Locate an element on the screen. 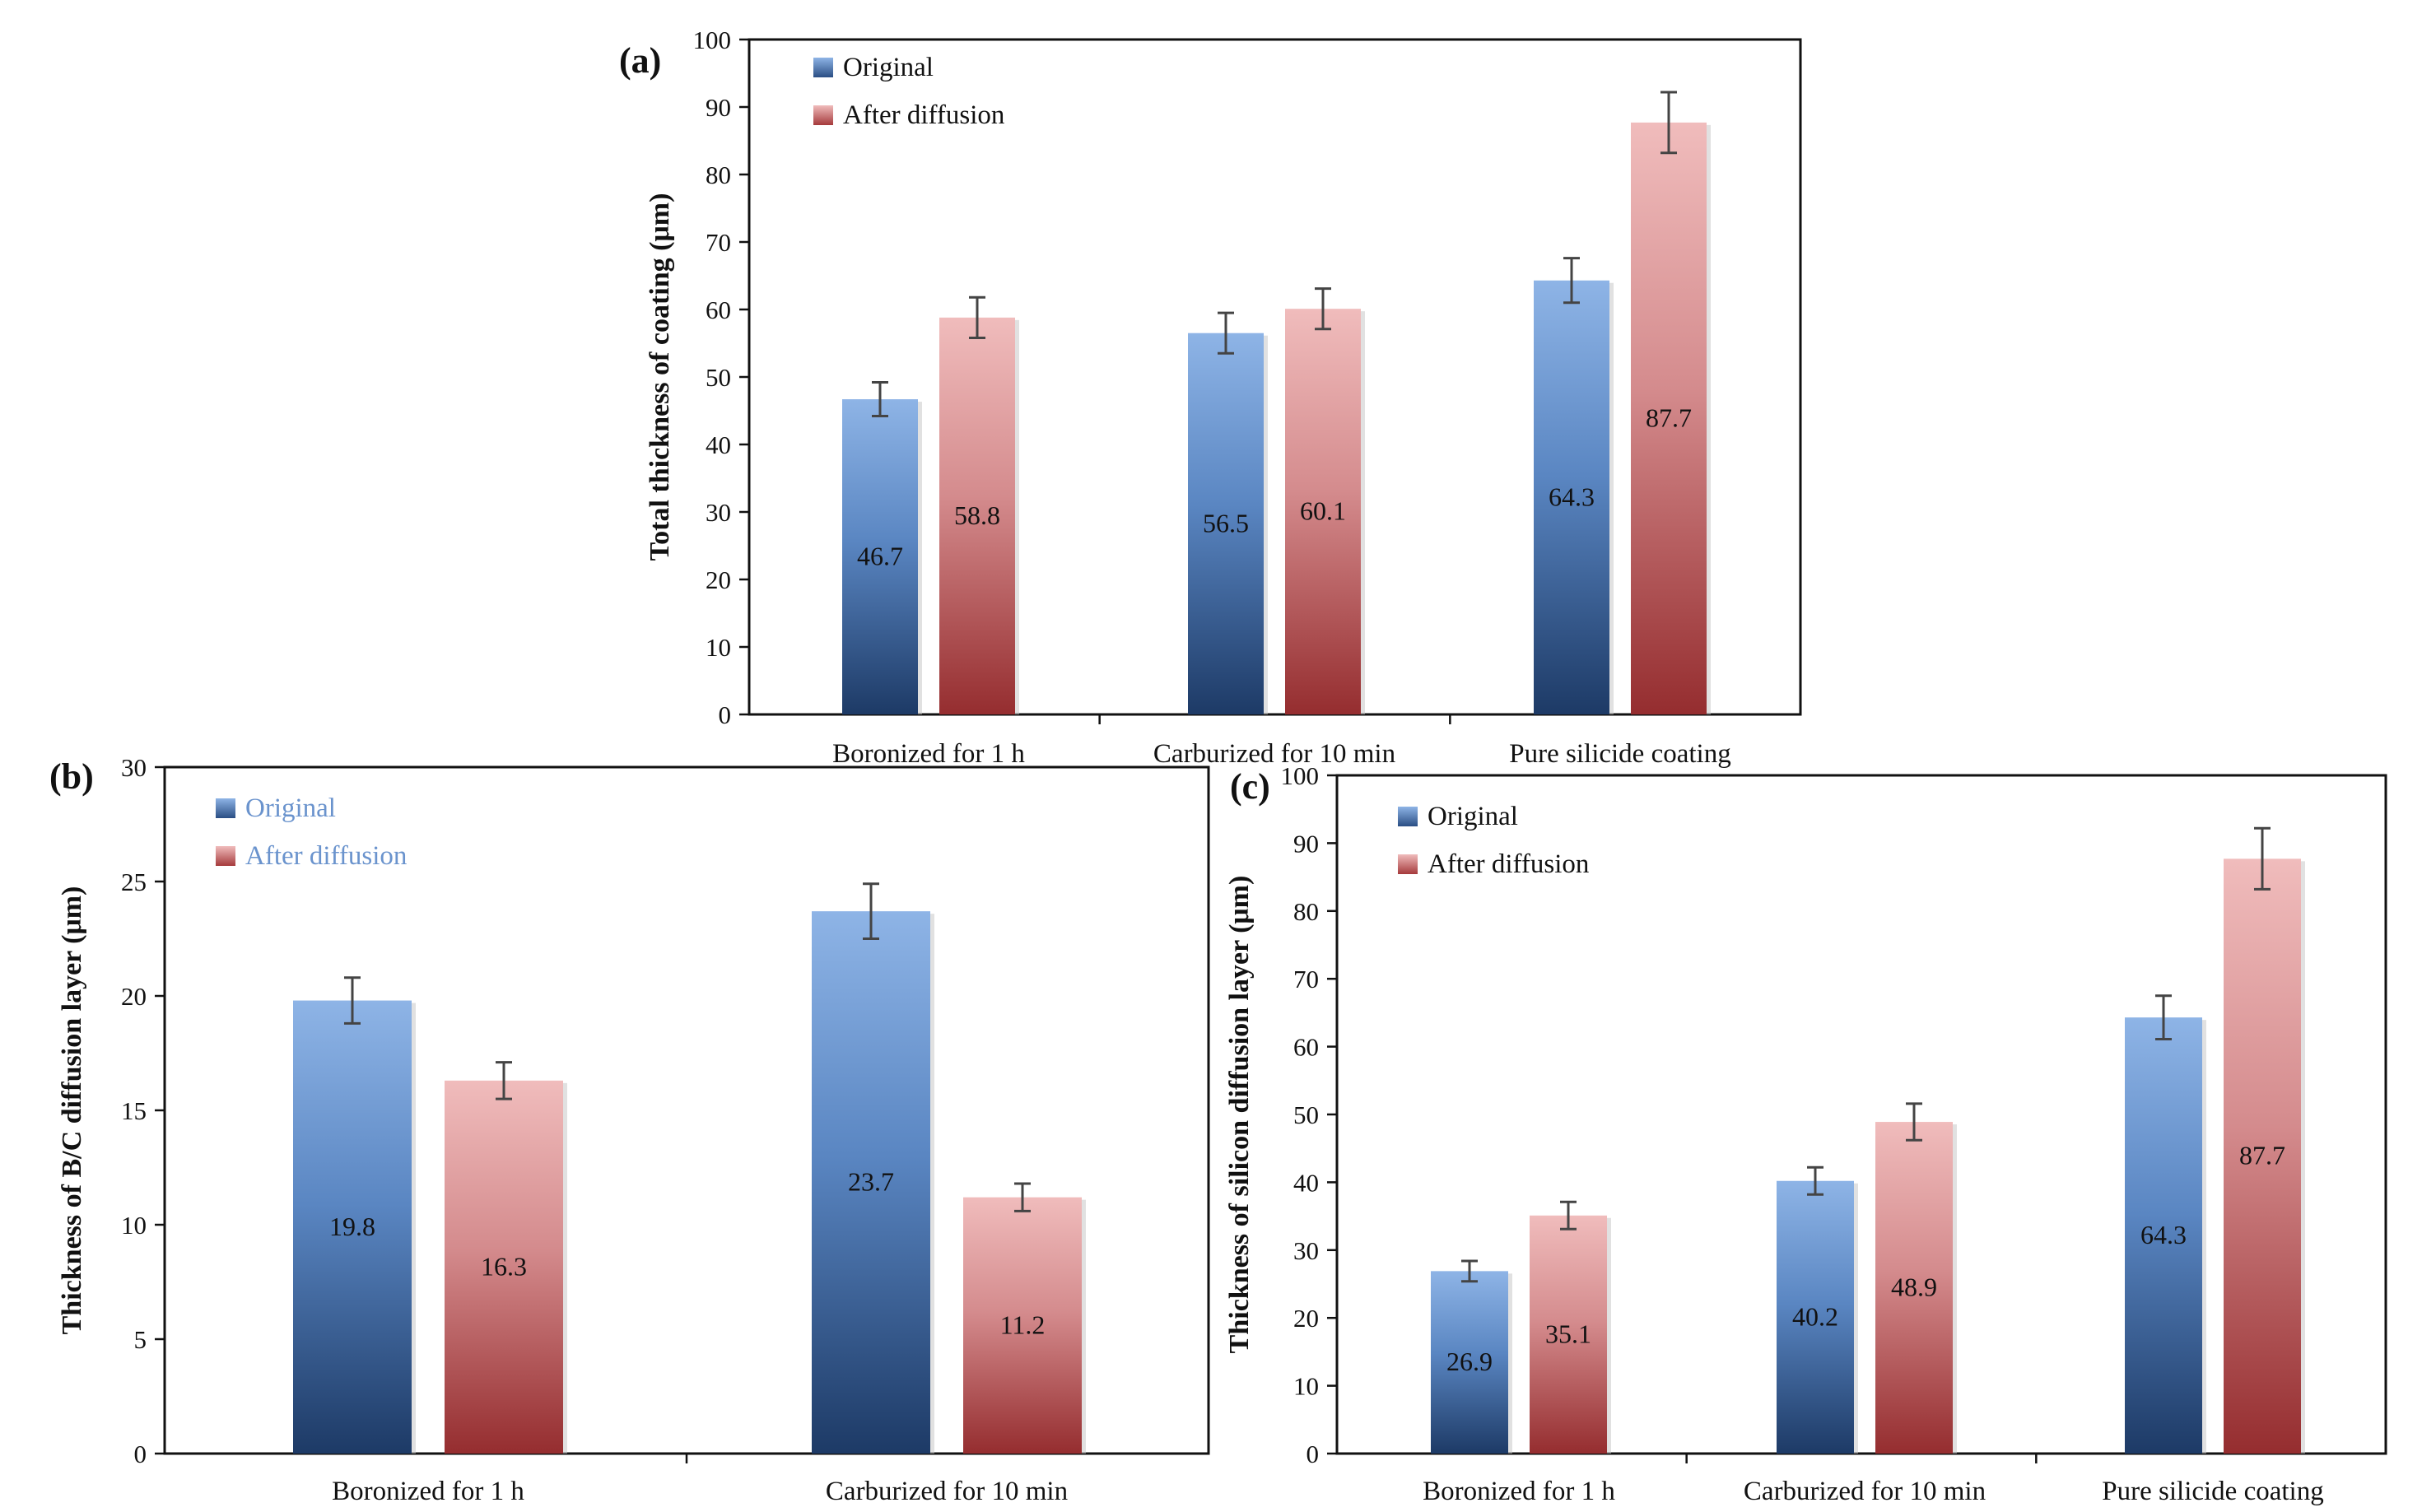 The height and width of the screenshot is (1512, 2422). panel-label: (c) is located at coordinates (1250, 787).